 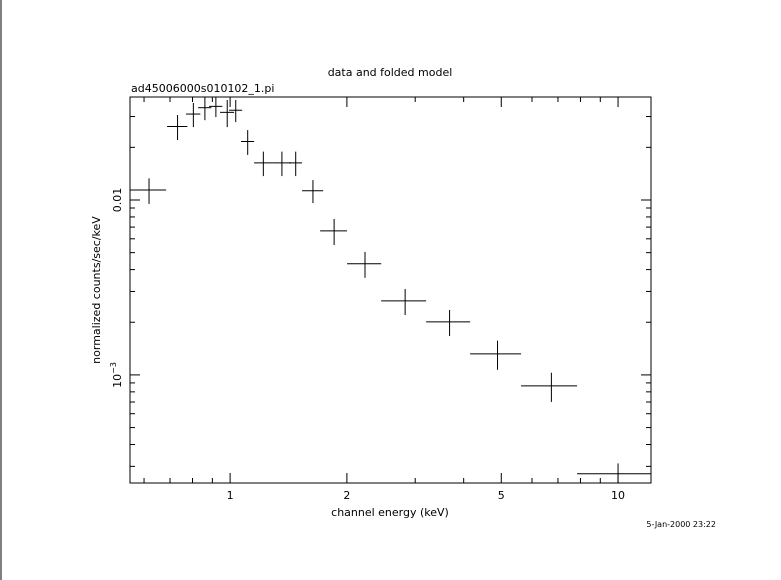 I want to click on y-tick-label-exponent: −3, so click(x=113, y=368).